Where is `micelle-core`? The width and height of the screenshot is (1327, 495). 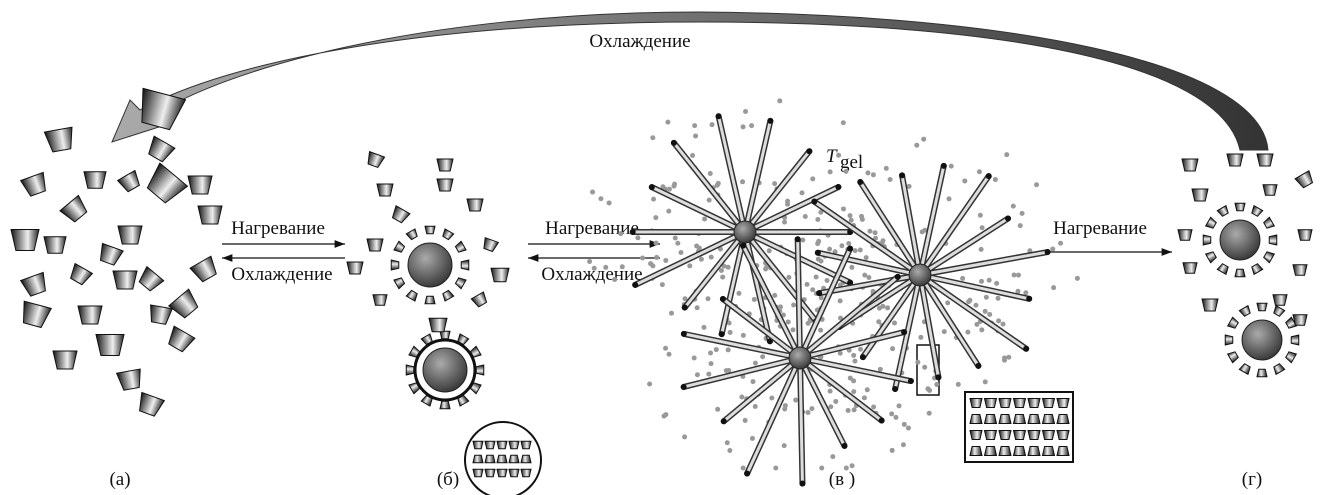 micelle-core is located at coordinates (1240, 240).